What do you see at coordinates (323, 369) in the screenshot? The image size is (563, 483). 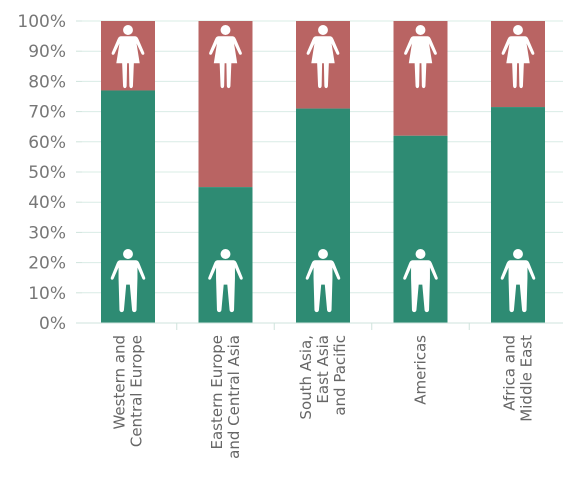 I see `x-category-label-line: East Asia` at bounding box center [323, 369].